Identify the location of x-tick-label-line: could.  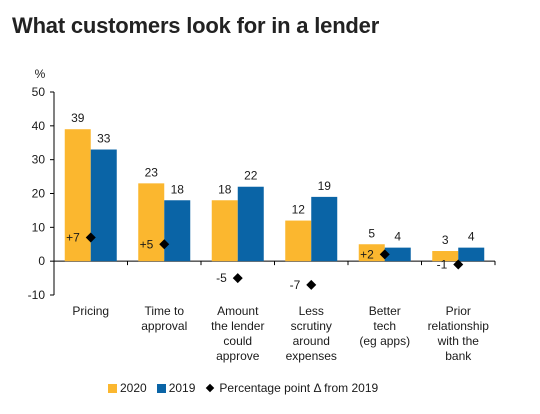
(237, 341).